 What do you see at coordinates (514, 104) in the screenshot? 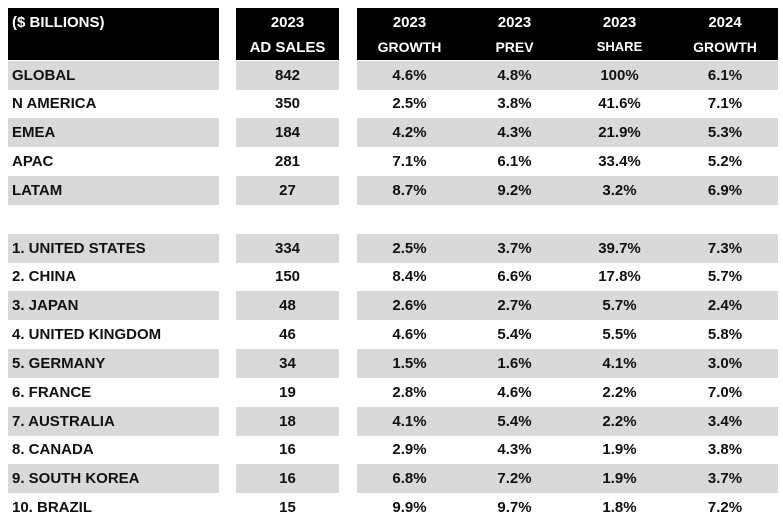
I see `prev-2023-value: 3.8%` at bounding box center [514, 104].